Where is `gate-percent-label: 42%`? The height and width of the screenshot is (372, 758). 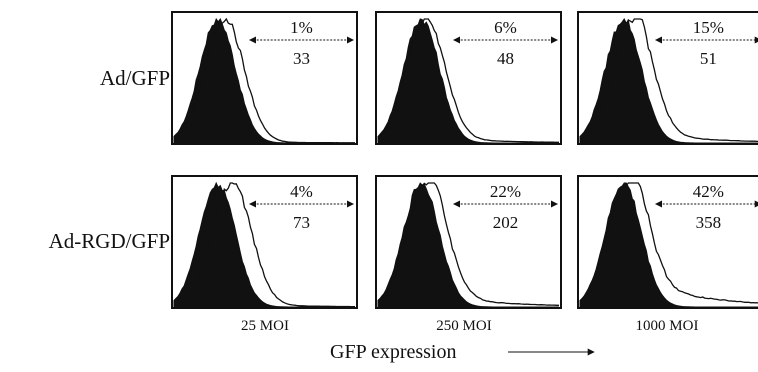
gate-percent-label: 42% is located at coordinates (708, 191).